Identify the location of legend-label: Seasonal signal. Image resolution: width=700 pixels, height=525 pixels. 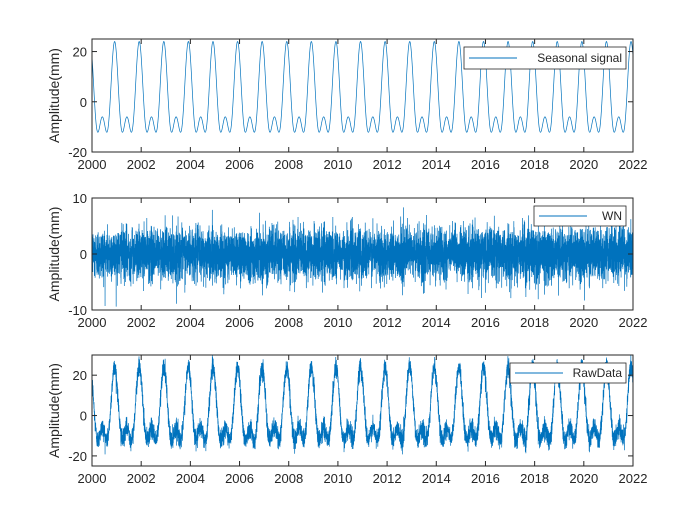
(579, 58).